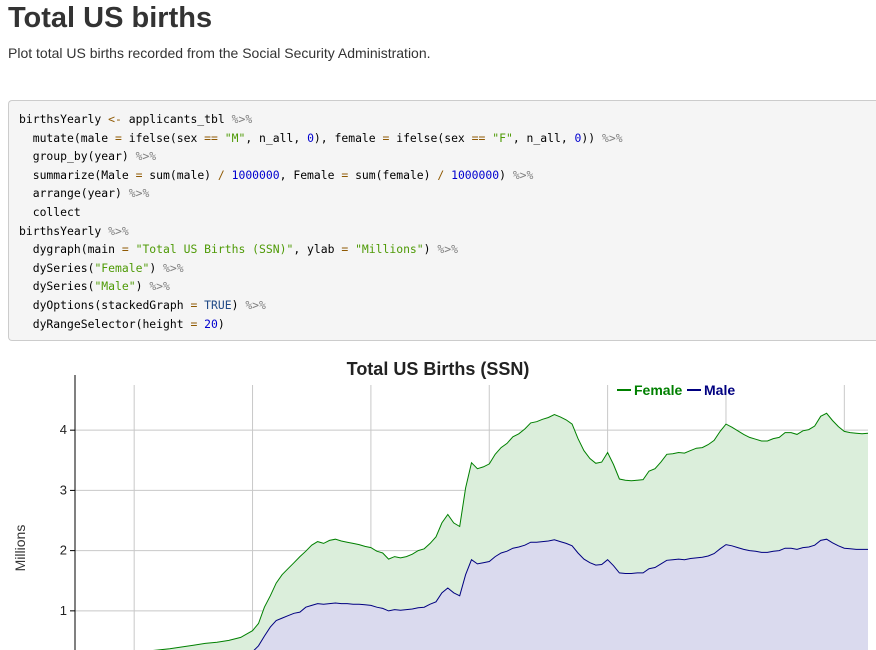 Image resolution: width=876 pixels, height=650 pixels. I want to click on legend: Female Male, so click(676, 390).